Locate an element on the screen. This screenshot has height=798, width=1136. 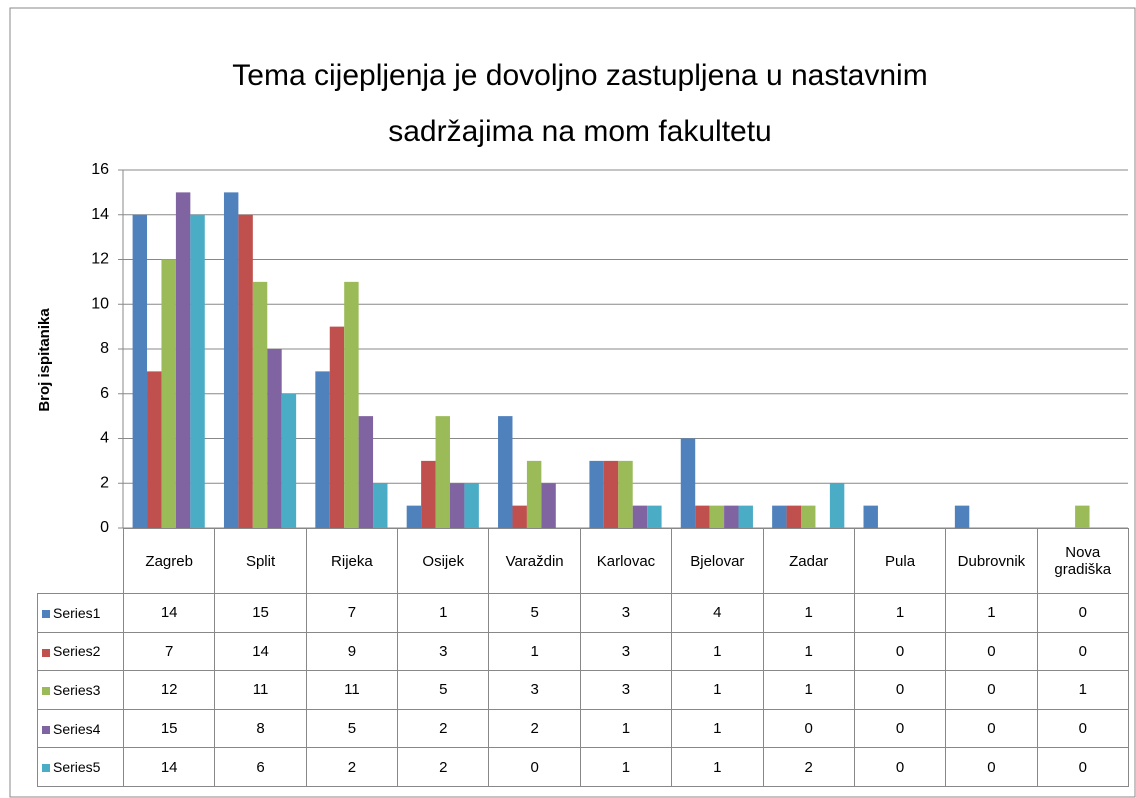
table-row: Series1 14 15 7 1 5 3 4 1 1 1 0 is located at coordinates (583, 613).